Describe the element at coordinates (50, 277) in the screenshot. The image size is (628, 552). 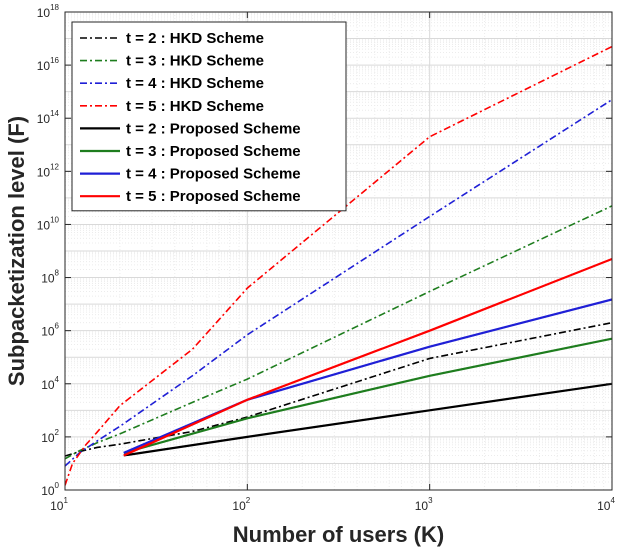
I see `y-tick-label: 10⁸` at that location.